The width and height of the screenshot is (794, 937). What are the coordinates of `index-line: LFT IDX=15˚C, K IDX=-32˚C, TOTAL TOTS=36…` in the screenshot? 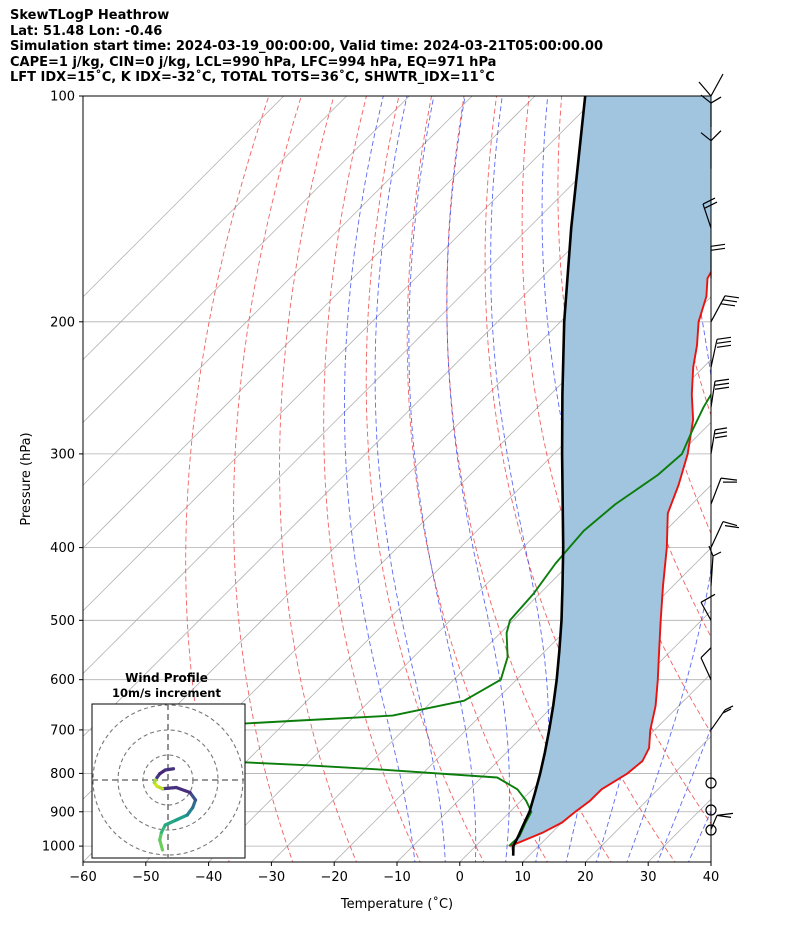 It's located at (252, 77).